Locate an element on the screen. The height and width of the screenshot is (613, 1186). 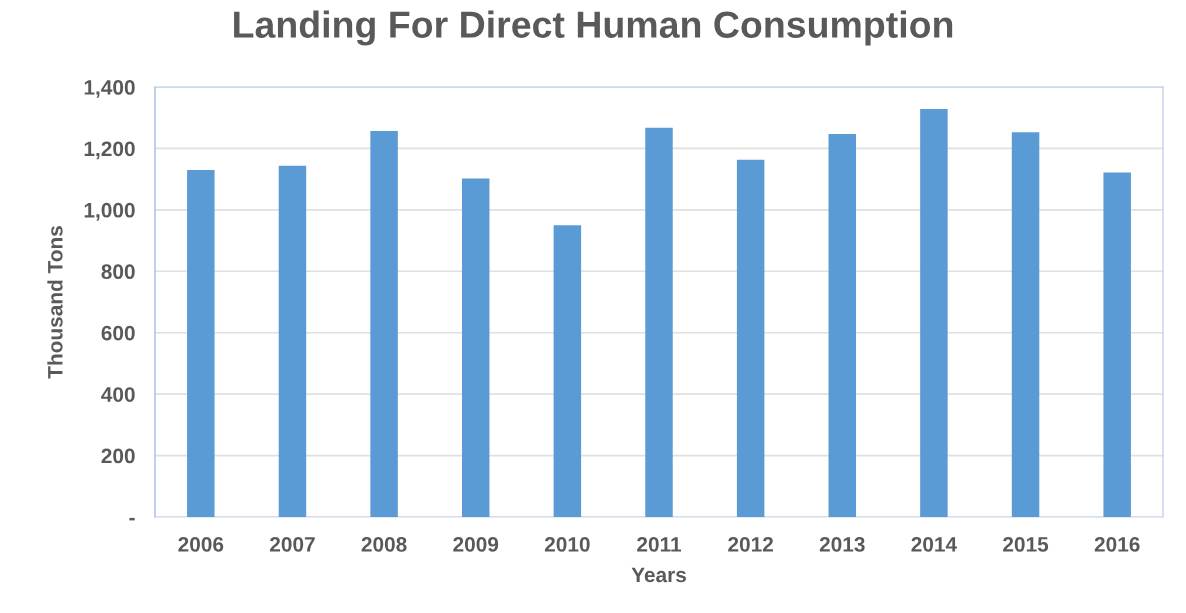
y-tick-label: 1,400 is located at coordinates (109, 89).